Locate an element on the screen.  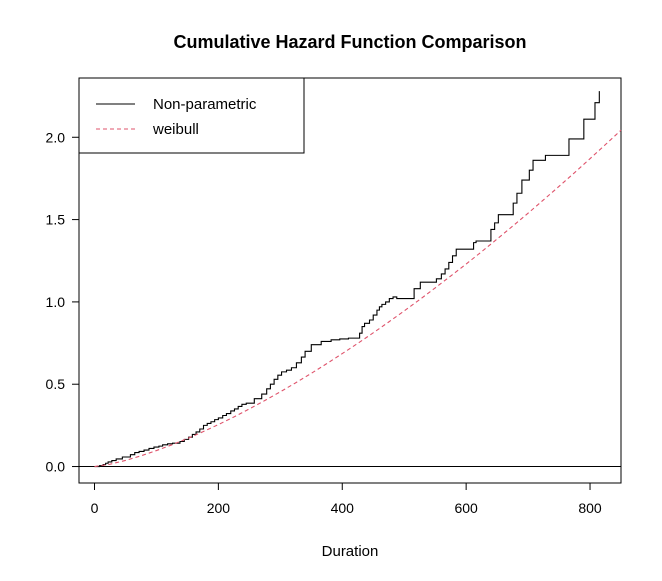
y-axis: 0.0 0.5 1.0 1.5 2.0 is located at coordinates (63, 302).